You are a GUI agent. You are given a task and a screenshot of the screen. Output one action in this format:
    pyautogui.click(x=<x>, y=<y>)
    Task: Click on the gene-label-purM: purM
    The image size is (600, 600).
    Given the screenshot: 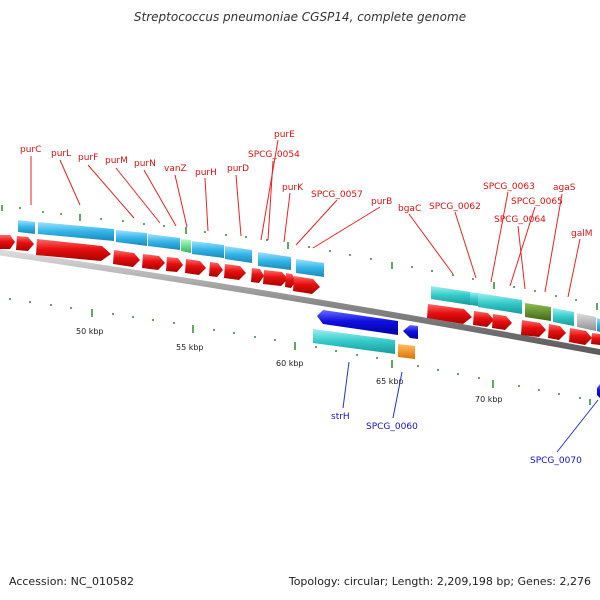 What is the action you would take?
    pyautogui.click(x=116, y=161)
    